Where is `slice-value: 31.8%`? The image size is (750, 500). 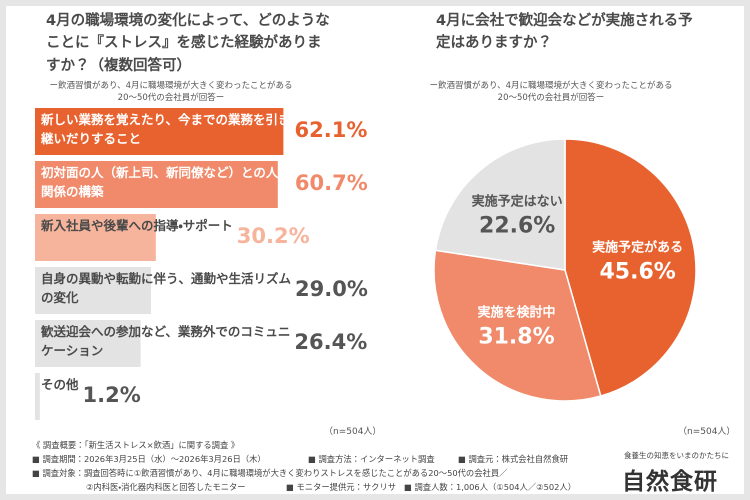
slice-value: 31.8% is located at coordinates (516, 337).